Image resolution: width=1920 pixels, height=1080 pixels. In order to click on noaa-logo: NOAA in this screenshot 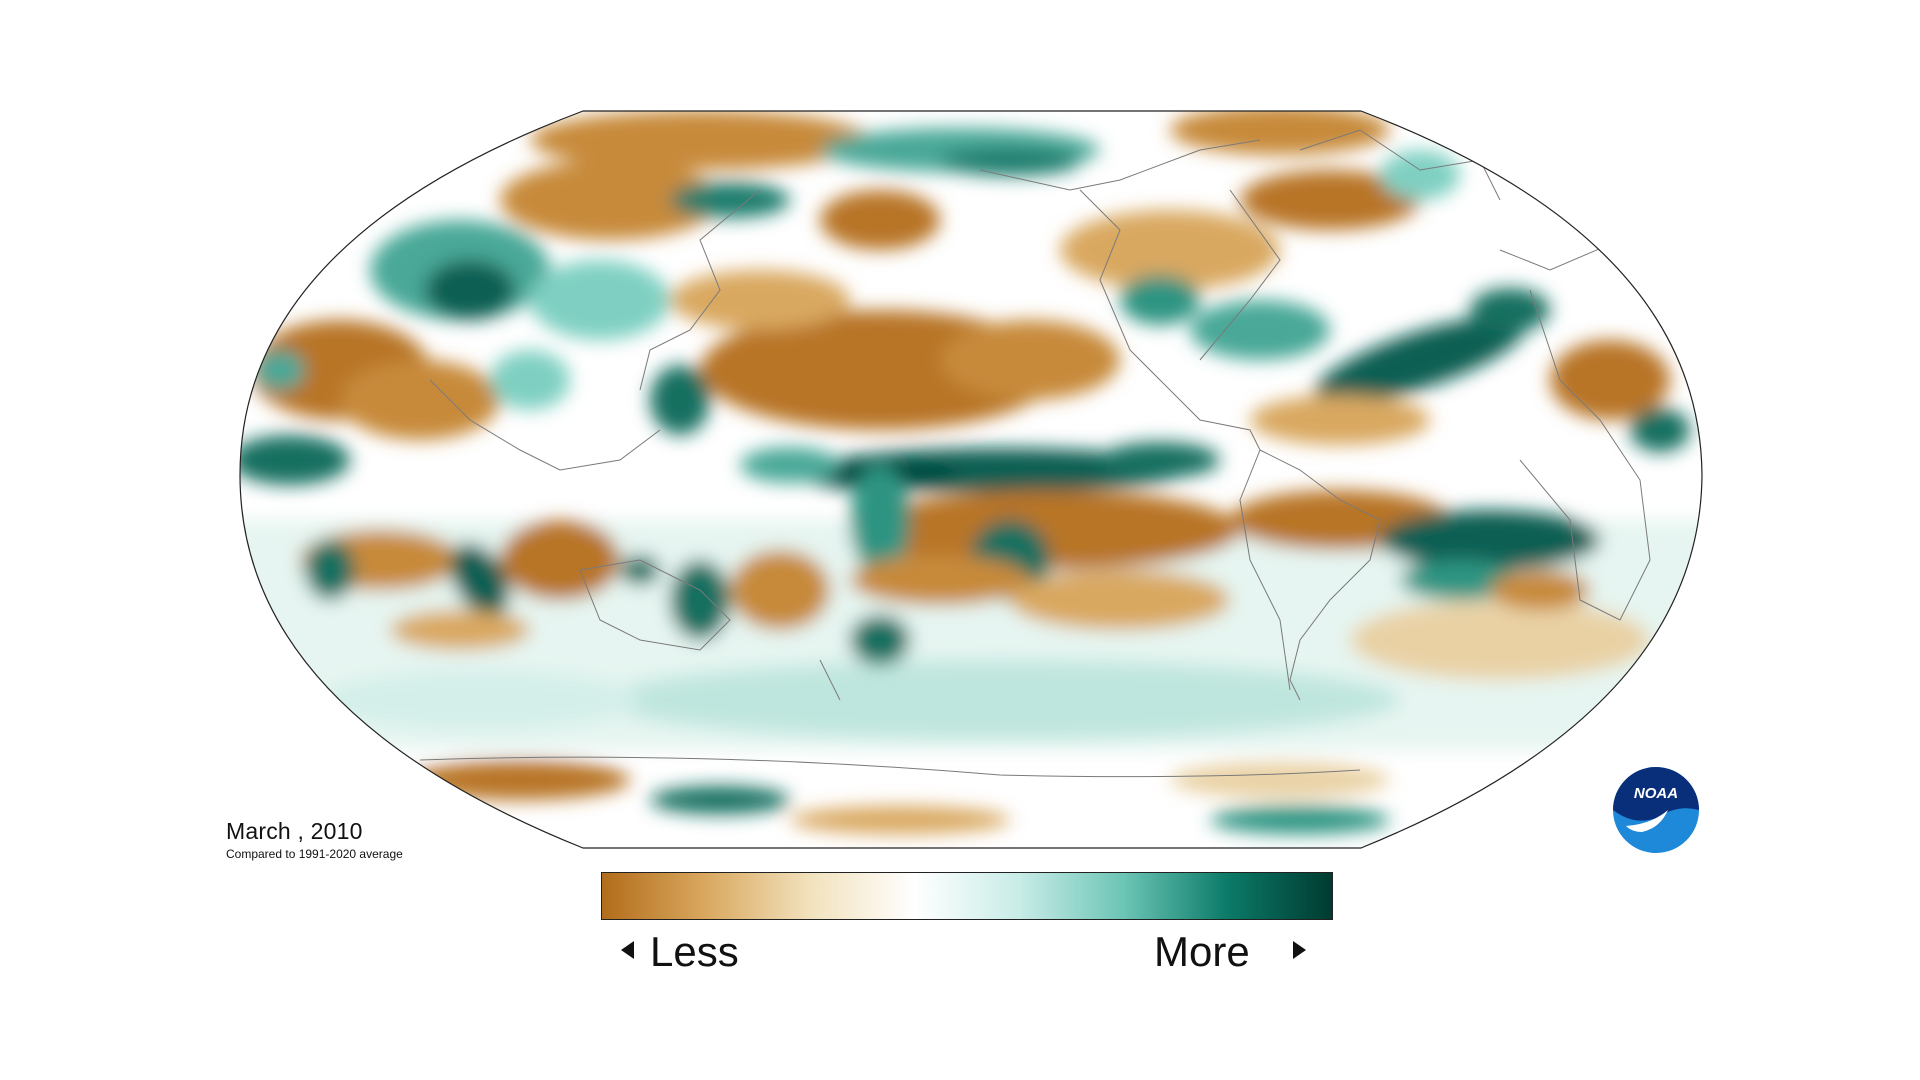, I will do `click(1656, 810)`.